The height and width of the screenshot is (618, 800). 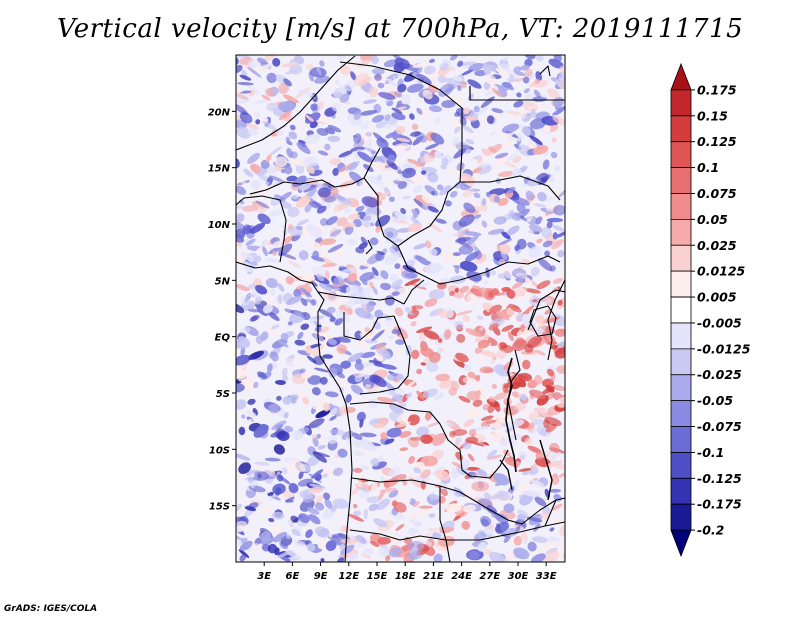 What do you see at coordinates (712, 219) in the screenshot?
I see `colorbar-label: 0.05` at bounding box center [712, 219].